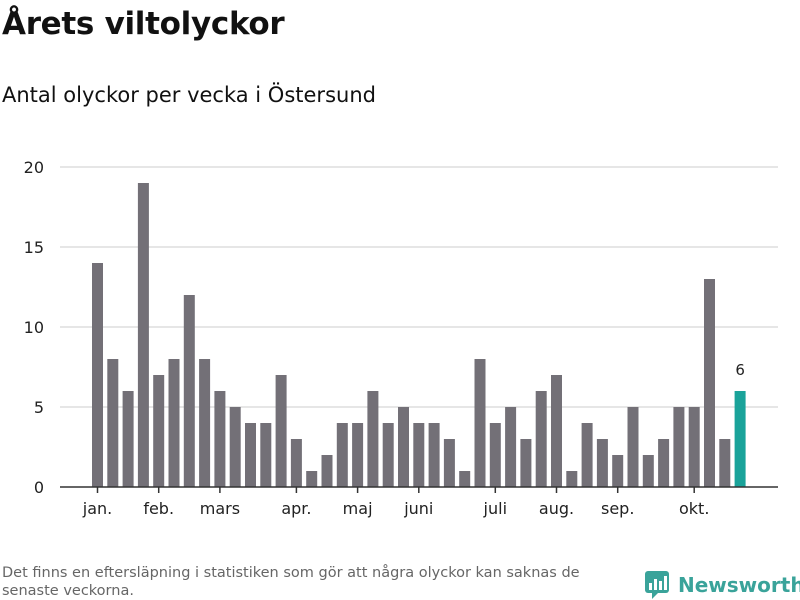 The height and width of the screenshot is (600, 800). Describe the element at coordinates (418, 508) in the screenshot. I see `x-tick-label: juni` at that location.